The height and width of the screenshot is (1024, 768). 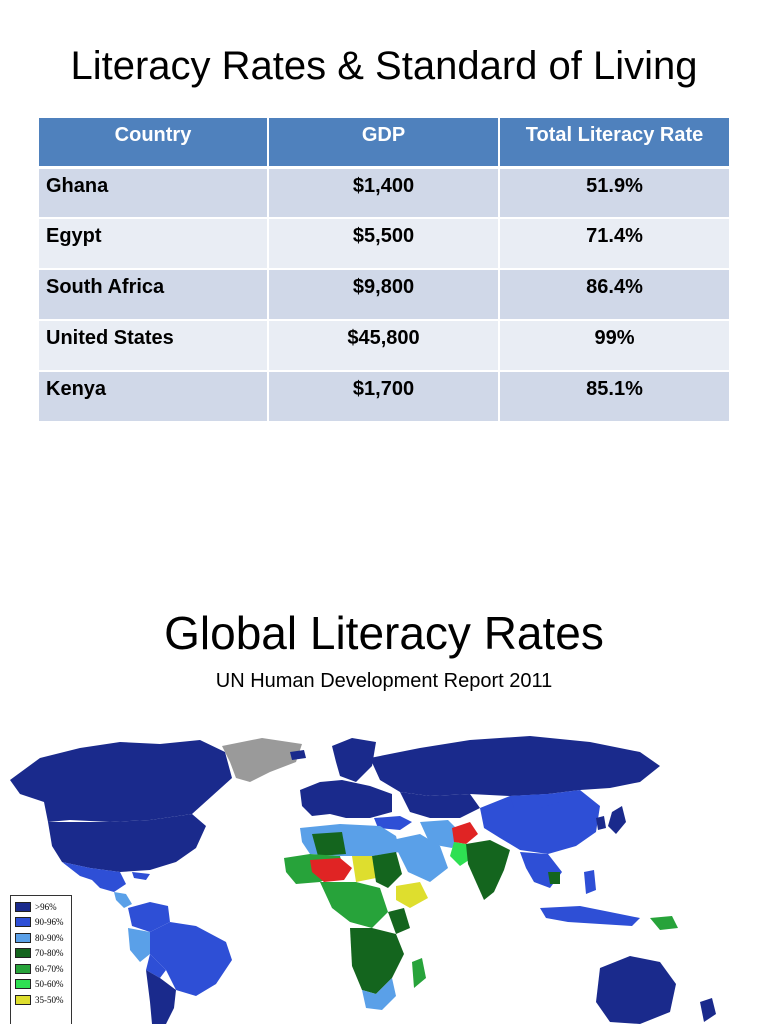 I want to click on cell-gdp: $1,400, so click(x=384, y=193).